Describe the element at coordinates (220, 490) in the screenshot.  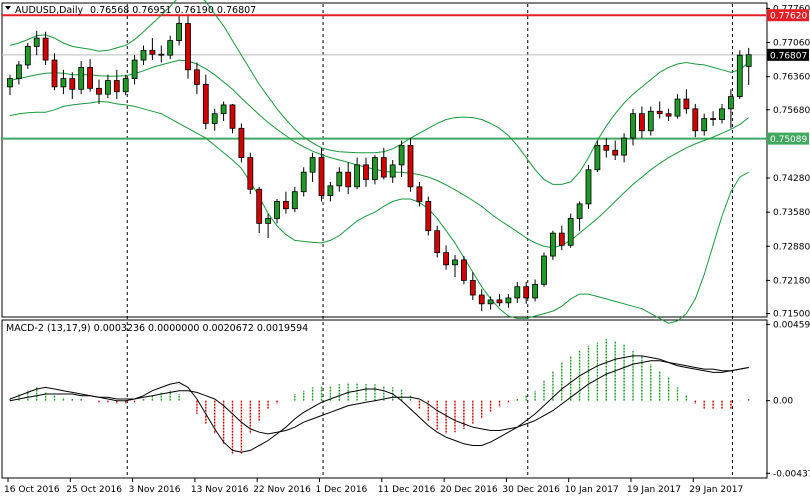
I see `time-tick-label: 13 Nov 2016` at that location.